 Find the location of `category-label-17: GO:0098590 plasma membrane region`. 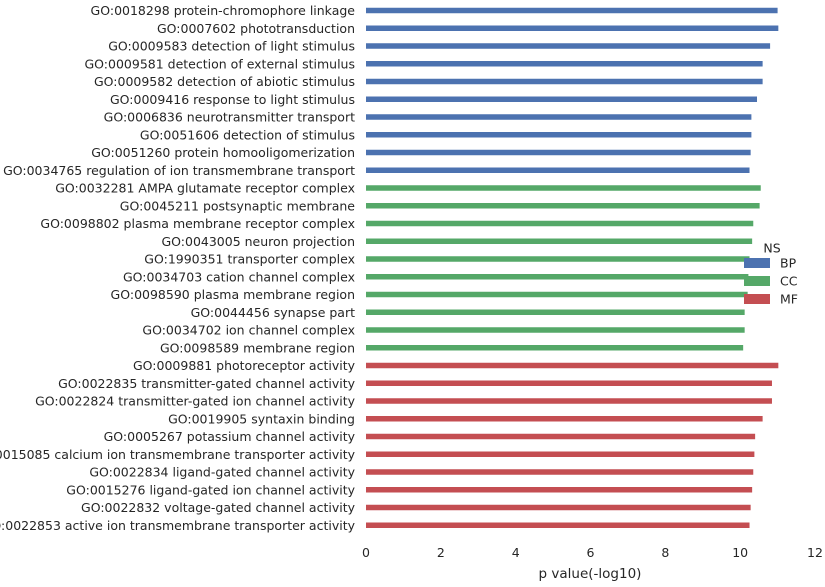

category-label-17: GO:0098590 plasma membrane region is located at coordinates (233, 294).